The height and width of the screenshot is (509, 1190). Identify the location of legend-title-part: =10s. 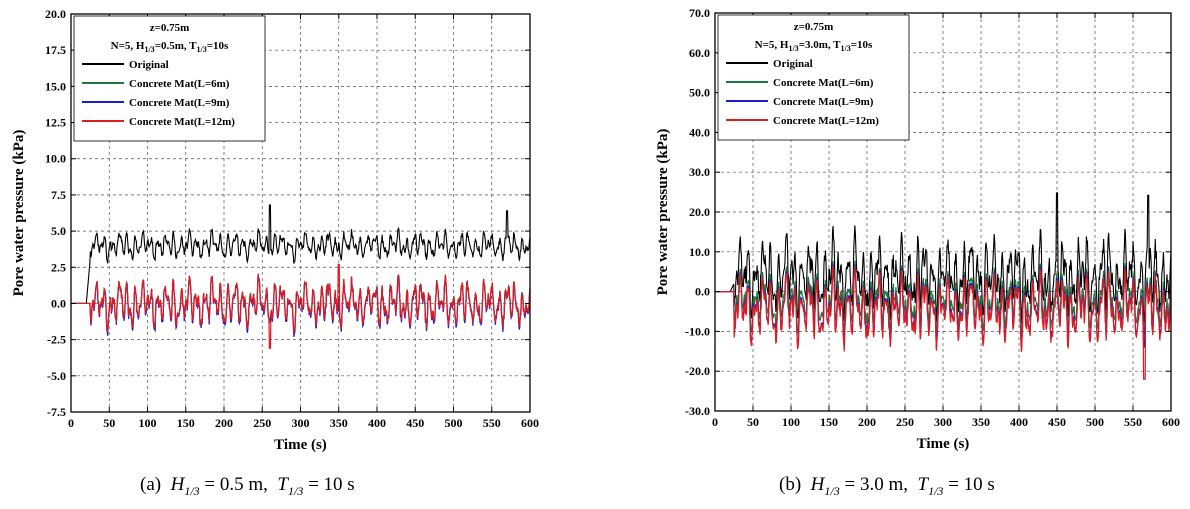
(862, 45).